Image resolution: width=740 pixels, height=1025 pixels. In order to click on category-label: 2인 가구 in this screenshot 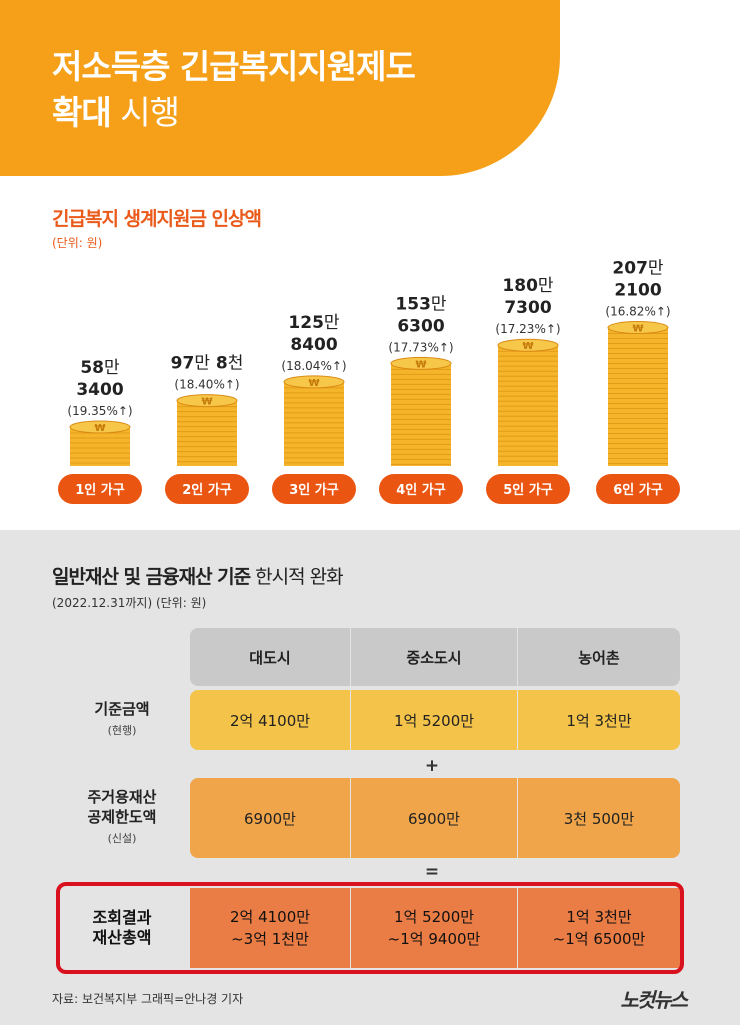, I will do `click(206, 490)`.